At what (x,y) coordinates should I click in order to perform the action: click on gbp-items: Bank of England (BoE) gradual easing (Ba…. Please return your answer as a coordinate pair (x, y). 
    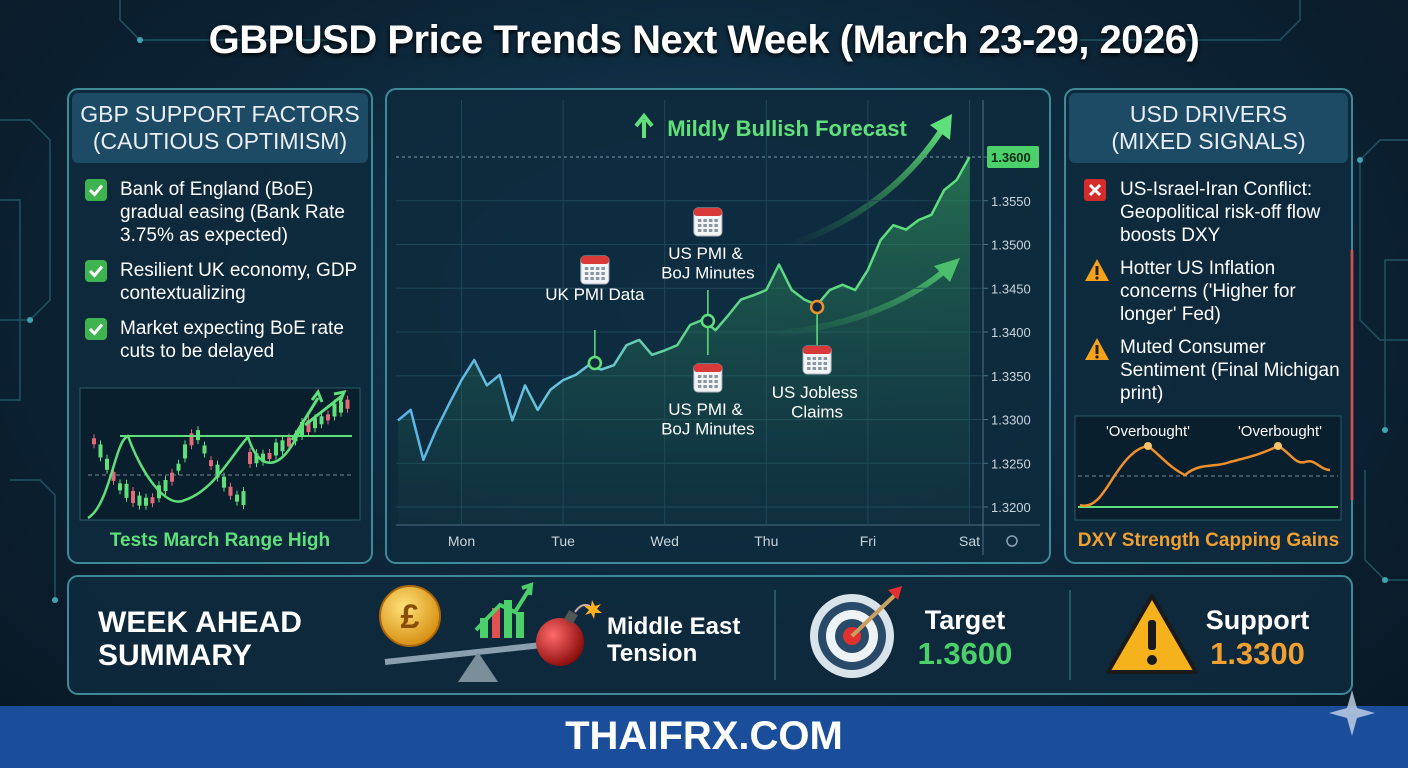
    Looking at the image, I should click on (224, 270).